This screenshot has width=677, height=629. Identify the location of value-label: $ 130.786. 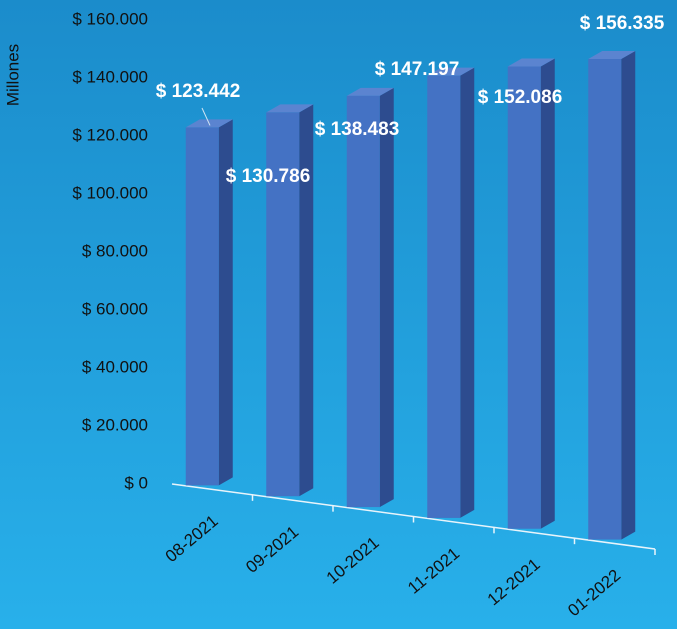
(268, 176).